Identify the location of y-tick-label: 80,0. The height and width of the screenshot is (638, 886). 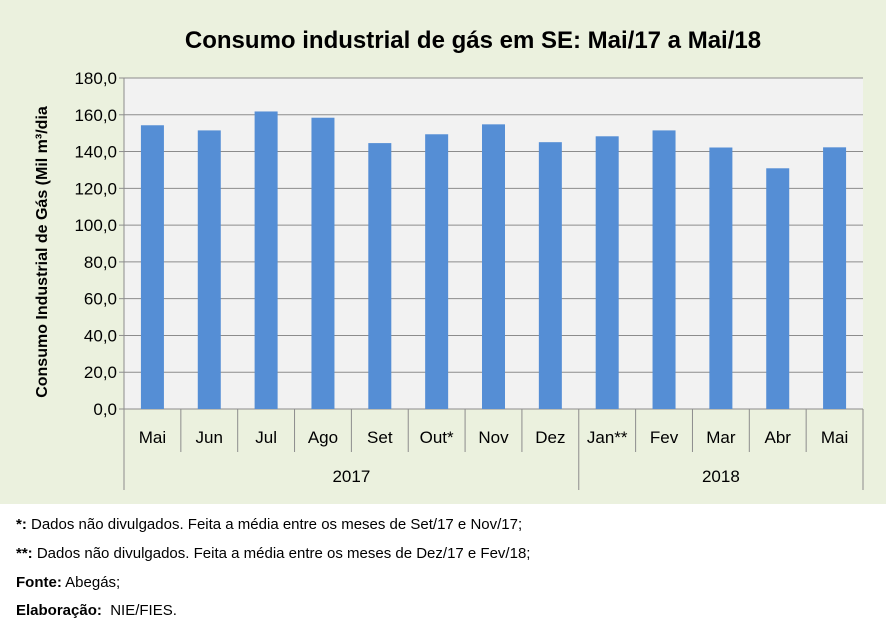
(100, 262).